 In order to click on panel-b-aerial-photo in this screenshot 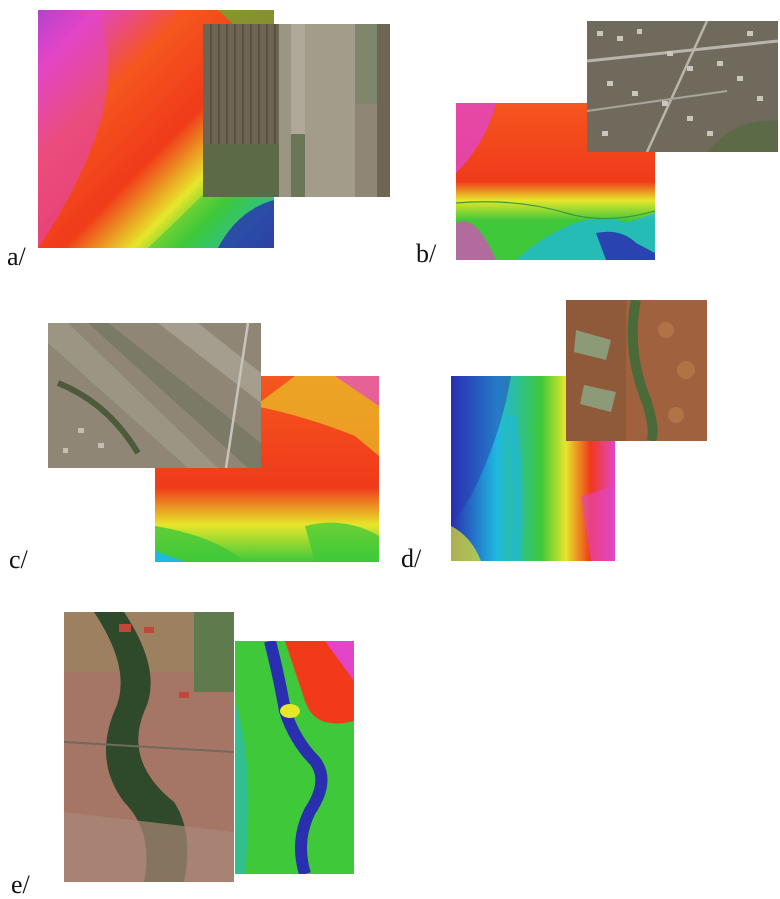, I will do `click(682, 86)`.